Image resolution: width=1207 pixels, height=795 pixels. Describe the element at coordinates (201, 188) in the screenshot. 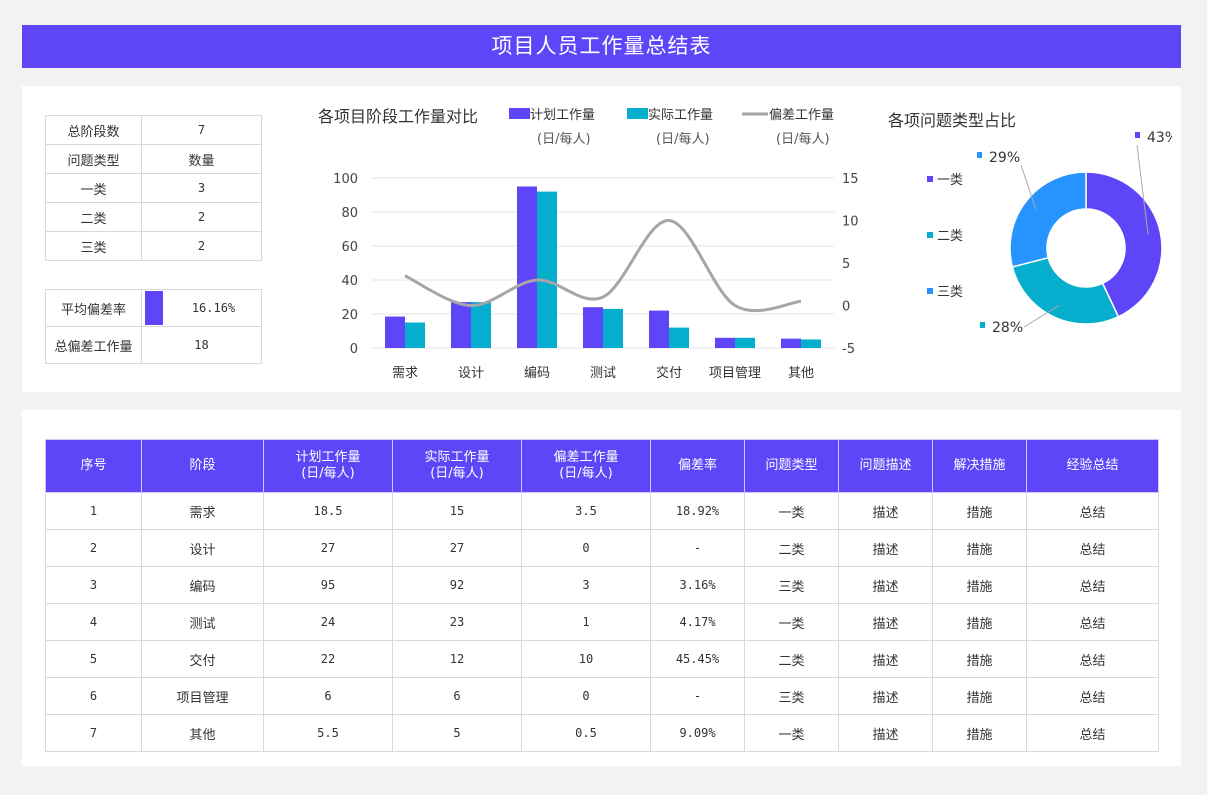

I see `summary-value: 3` at that location.